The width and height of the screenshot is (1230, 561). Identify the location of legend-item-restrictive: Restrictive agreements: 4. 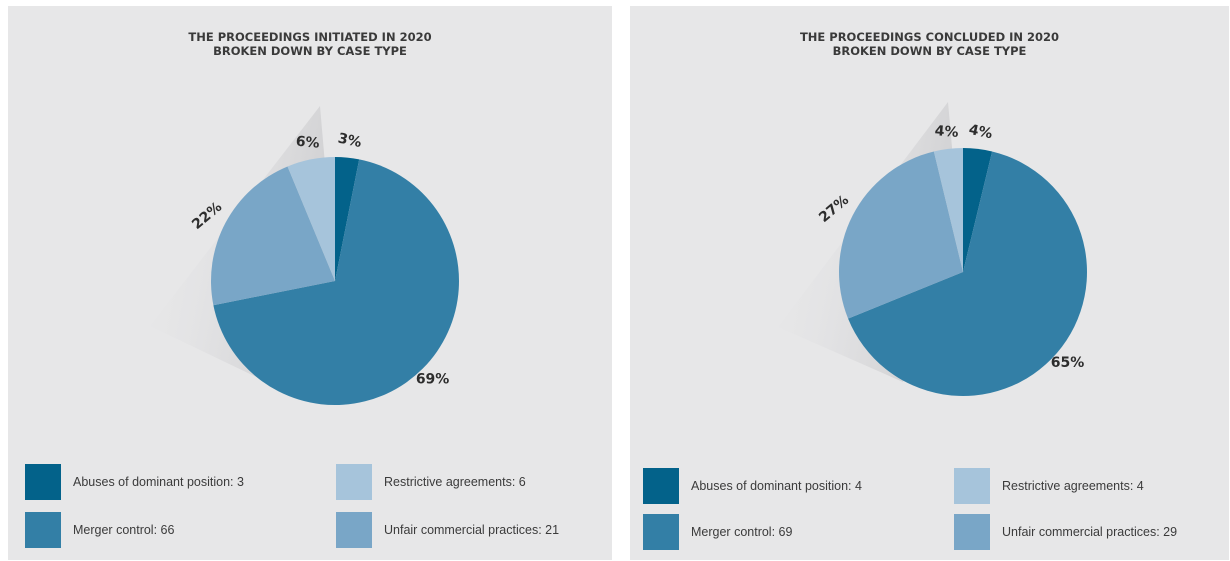
(1049, 486).